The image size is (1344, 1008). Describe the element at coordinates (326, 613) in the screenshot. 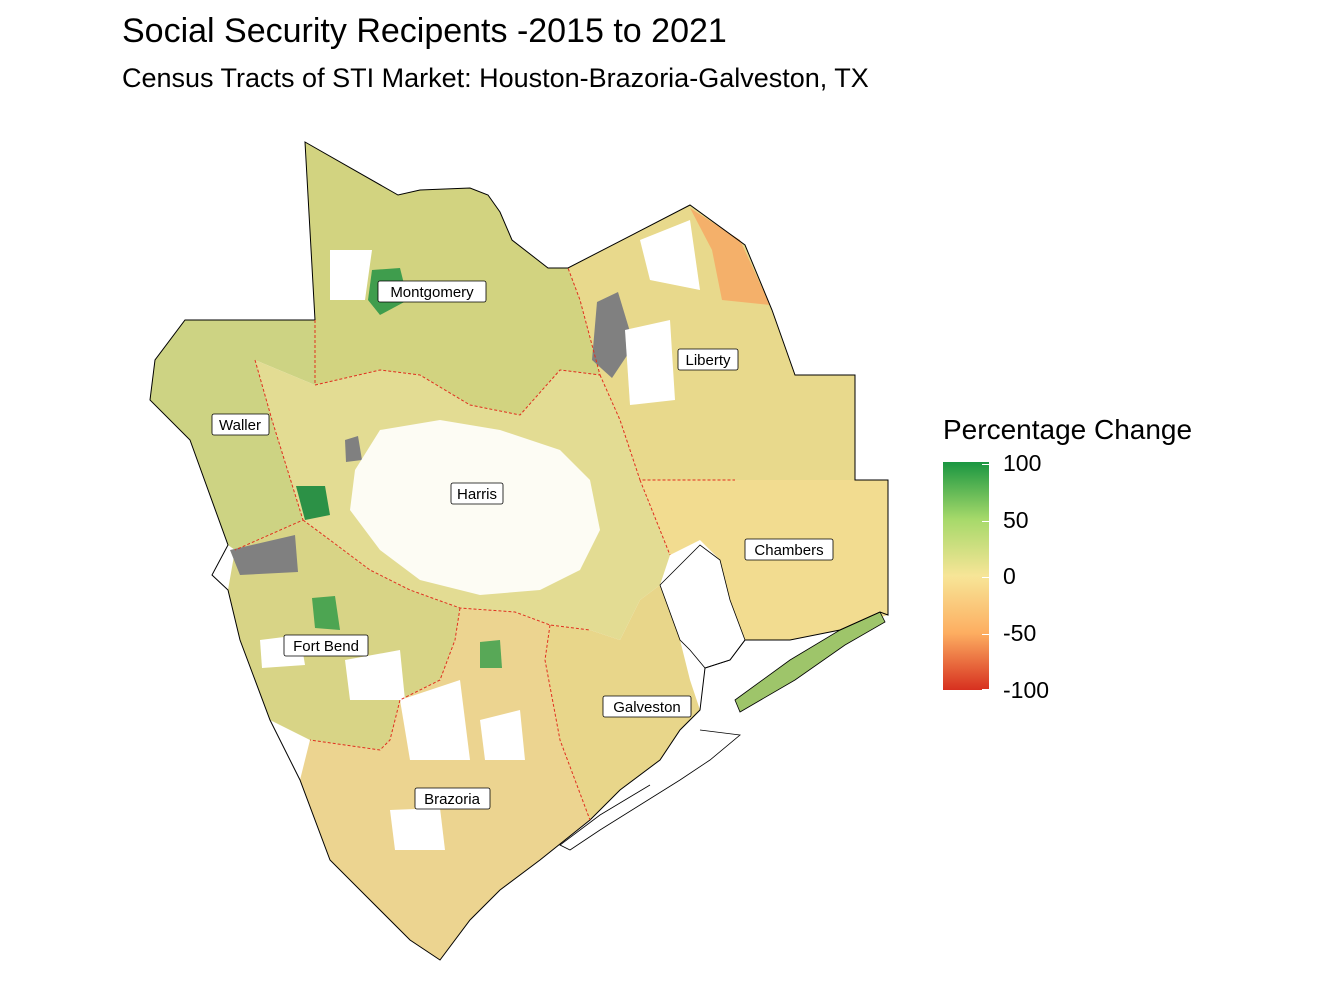

I see `tract-high-fort-bend` at that location.